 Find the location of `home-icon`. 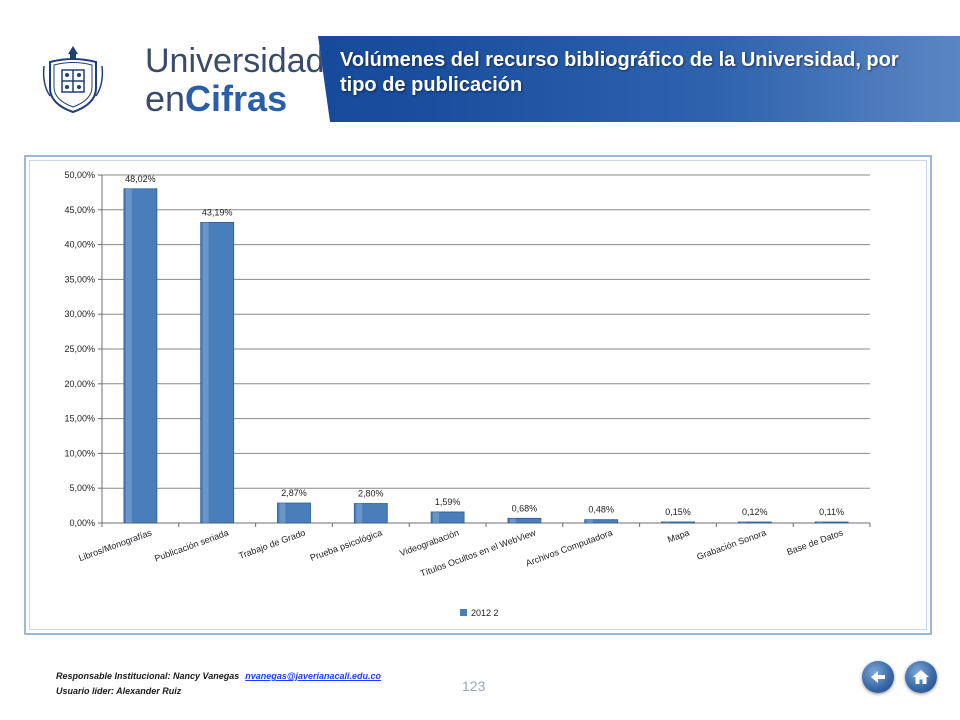

home-icon is located at coordinates (921, 677).